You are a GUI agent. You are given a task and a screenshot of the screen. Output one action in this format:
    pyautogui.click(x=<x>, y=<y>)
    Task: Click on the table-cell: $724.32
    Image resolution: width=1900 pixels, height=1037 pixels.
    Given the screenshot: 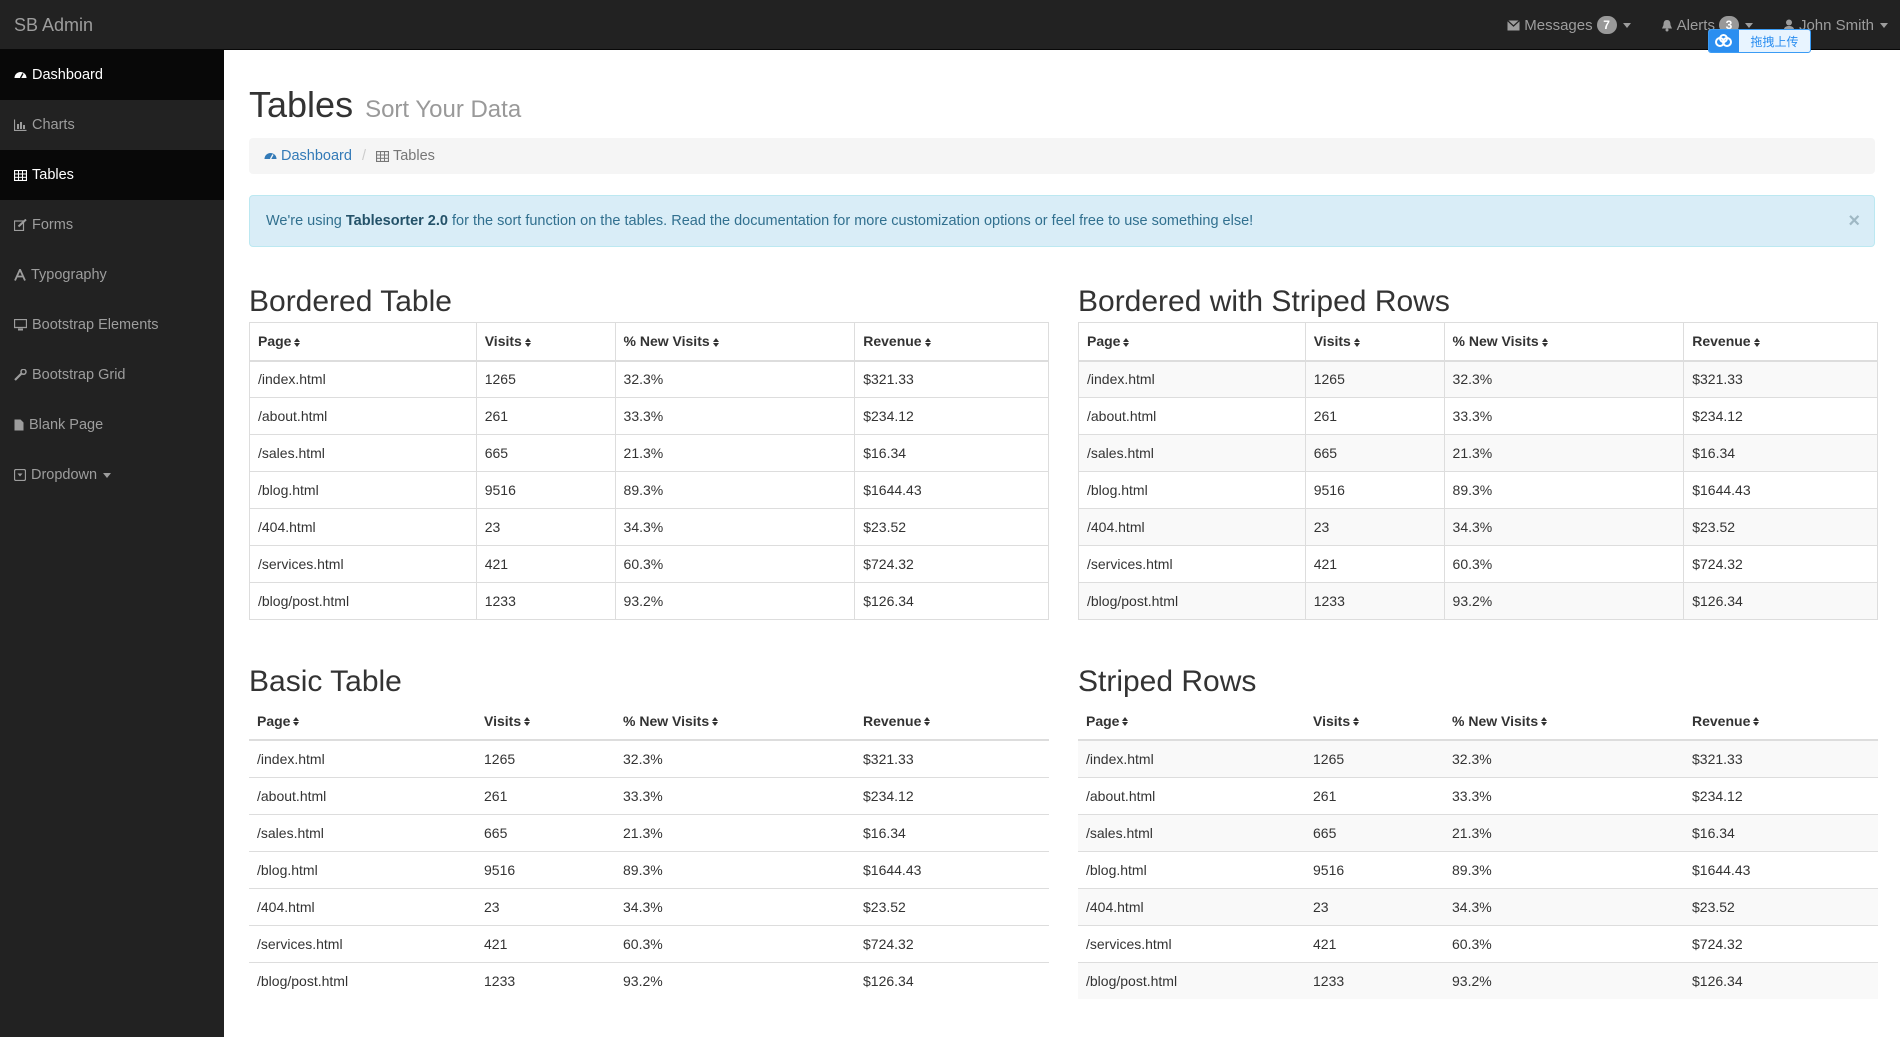 What is the action you would take?
    pyautogui.click(x=1780, y=564)
    